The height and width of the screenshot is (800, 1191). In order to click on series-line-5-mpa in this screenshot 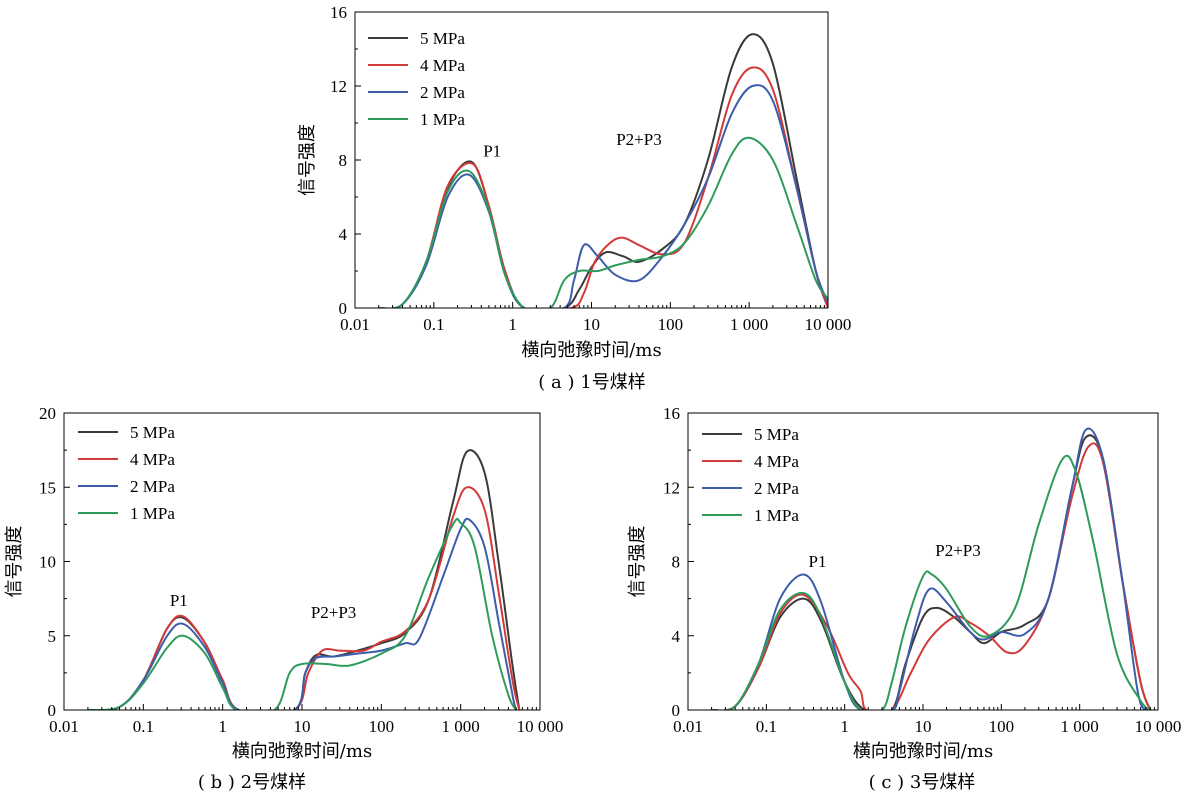, I will do `click(603, 170)`.